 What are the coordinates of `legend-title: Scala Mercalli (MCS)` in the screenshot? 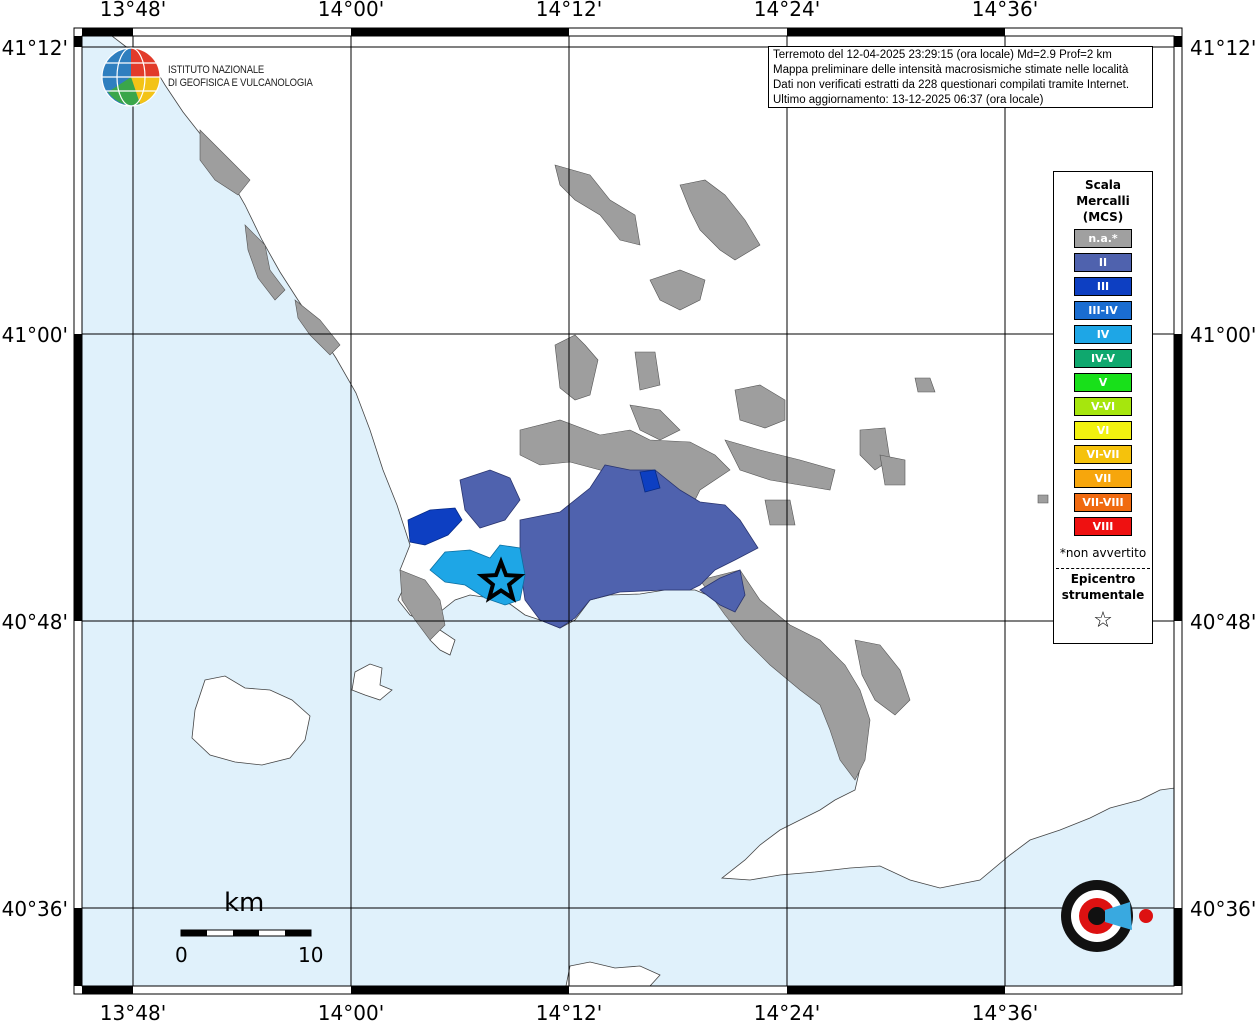 It's located at (1103, 201).